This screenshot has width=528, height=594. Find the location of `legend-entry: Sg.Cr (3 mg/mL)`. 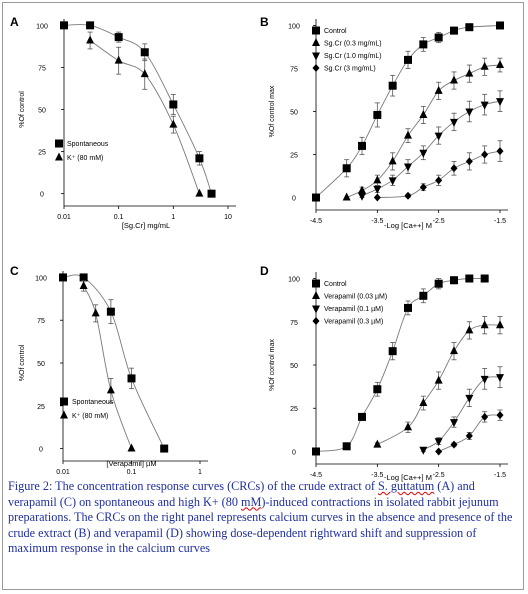

legend-entry: Sg.Cr (3 mg/mL) is located at coordinates (350, 69).